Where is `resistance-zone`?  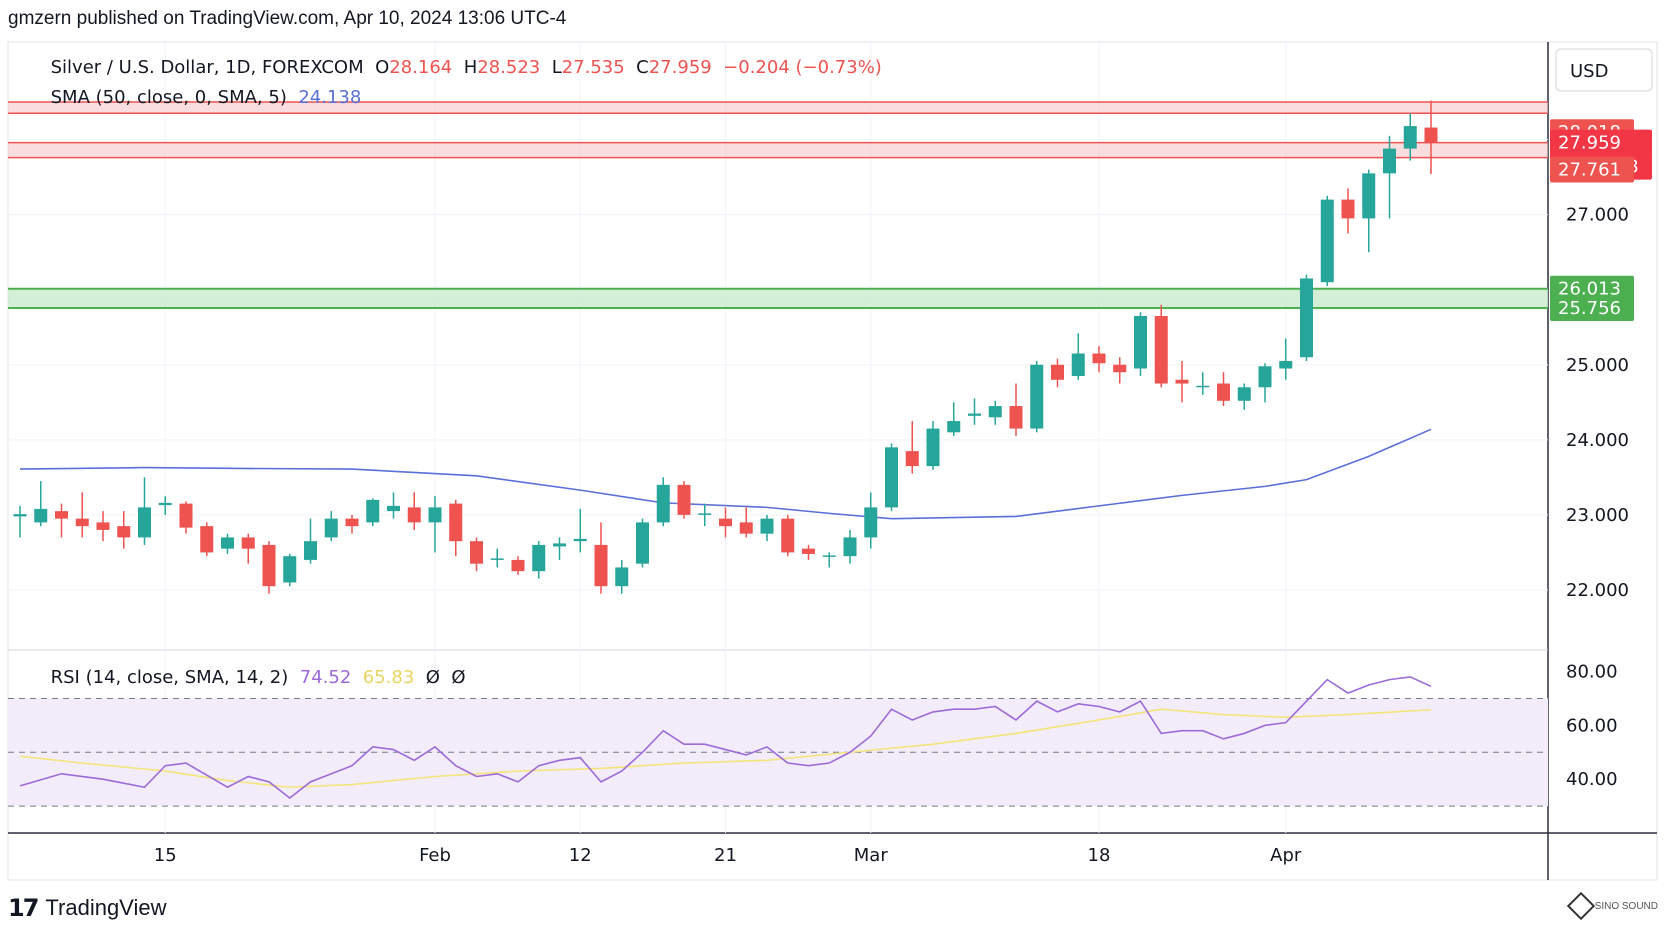 resistance-zone is located at coordinates (778, 108).